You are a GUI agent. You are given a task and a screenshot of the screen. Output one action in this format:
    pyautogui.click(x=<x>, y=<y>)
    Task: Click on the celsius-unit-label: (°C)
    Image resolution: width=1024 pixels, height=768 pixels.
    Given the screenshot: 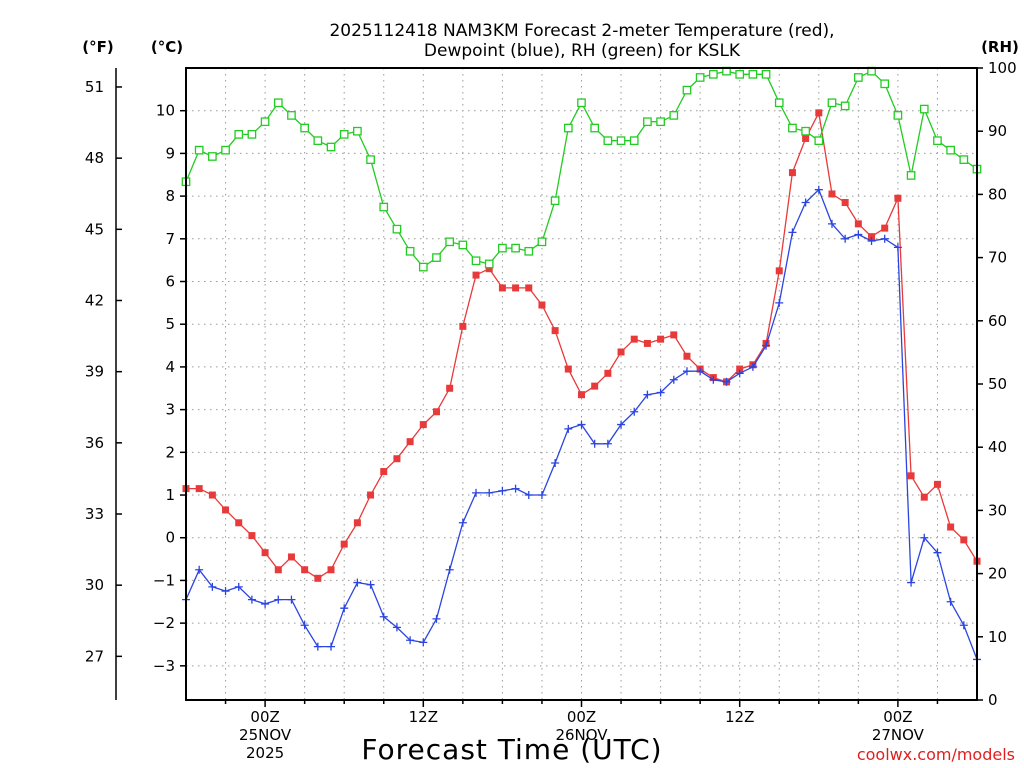 What is the action you would take?
    pyautogui.click(x=167, y=47)
    